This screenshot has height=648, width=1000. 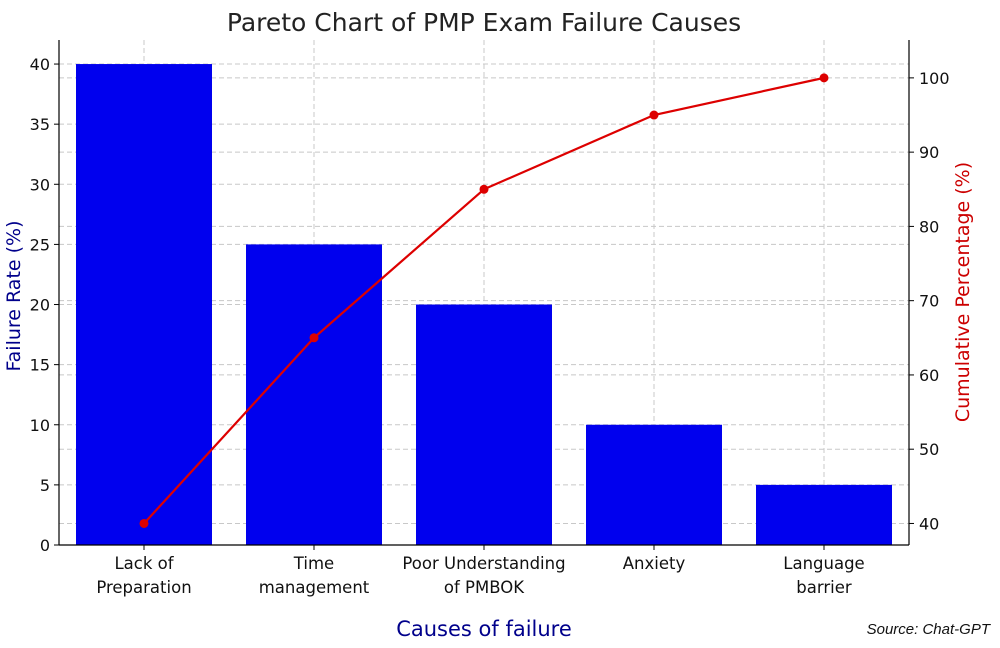 I want to click on x-tick-label-1: Time management, so click(x=314, y=575).